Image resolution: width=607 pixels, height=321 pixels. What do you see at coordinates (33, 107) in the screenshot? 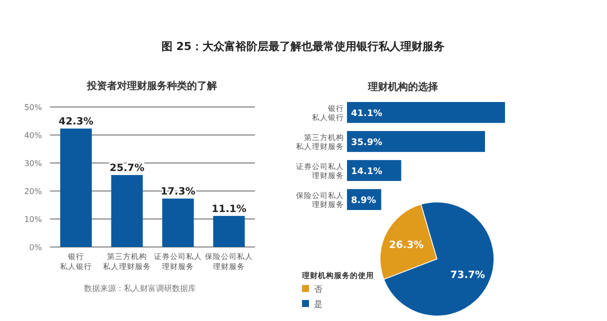
I see `y-tick-label: 50%` at bounding box center [33, 107].